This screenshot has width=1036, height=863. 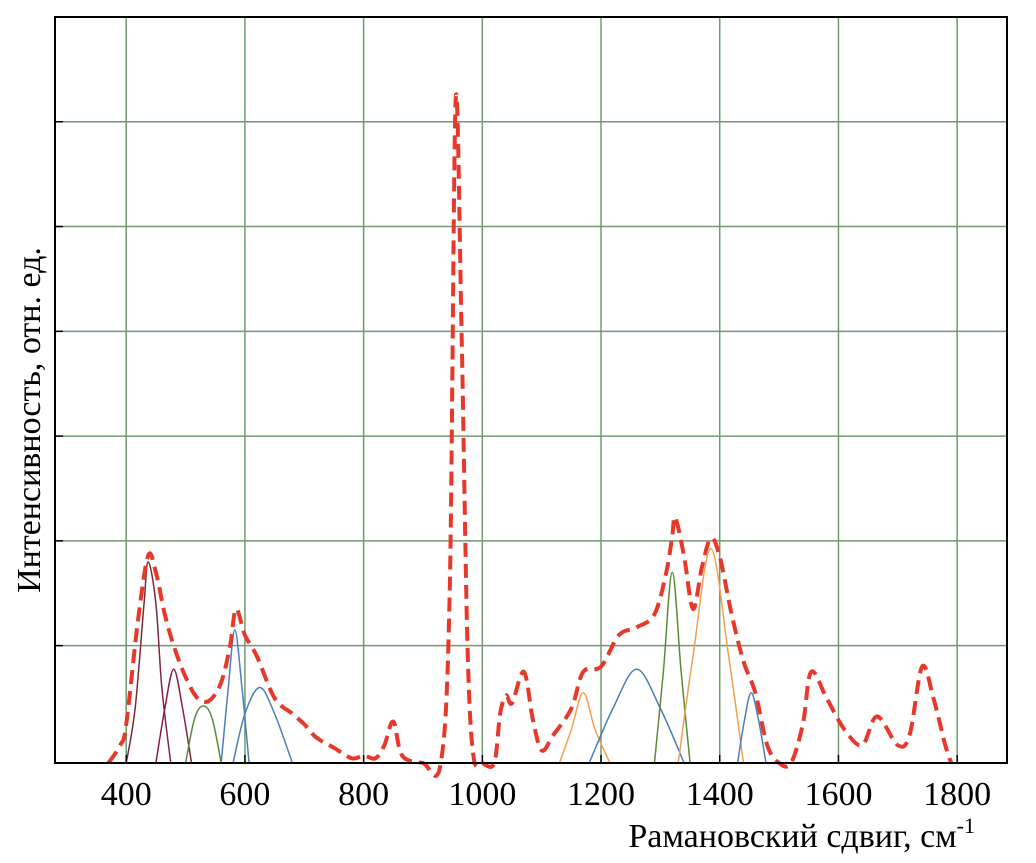 What do you see at coordinates (792, 836) in the screenshot?
I see `x-axis-label-text: Рамановский сдвиг, см` at bounding box center [792, 836].